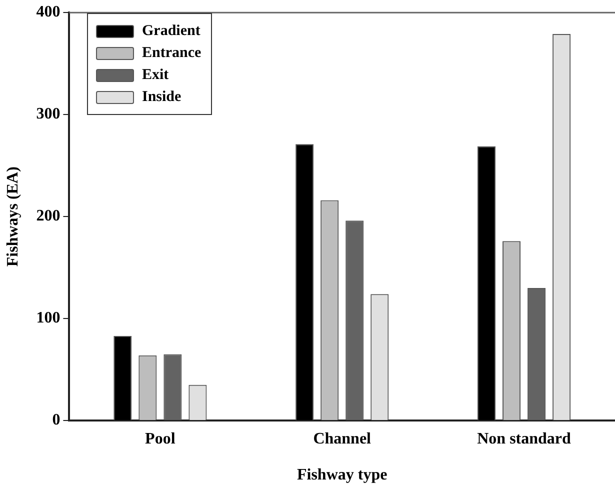  I want to click on x-tick-label: Channel, so click(342, 439).